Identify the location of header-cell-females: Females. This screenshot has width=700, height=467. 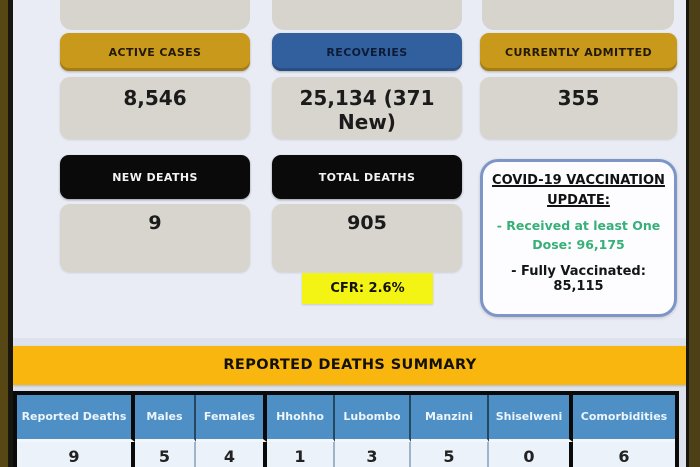
(231, 418).